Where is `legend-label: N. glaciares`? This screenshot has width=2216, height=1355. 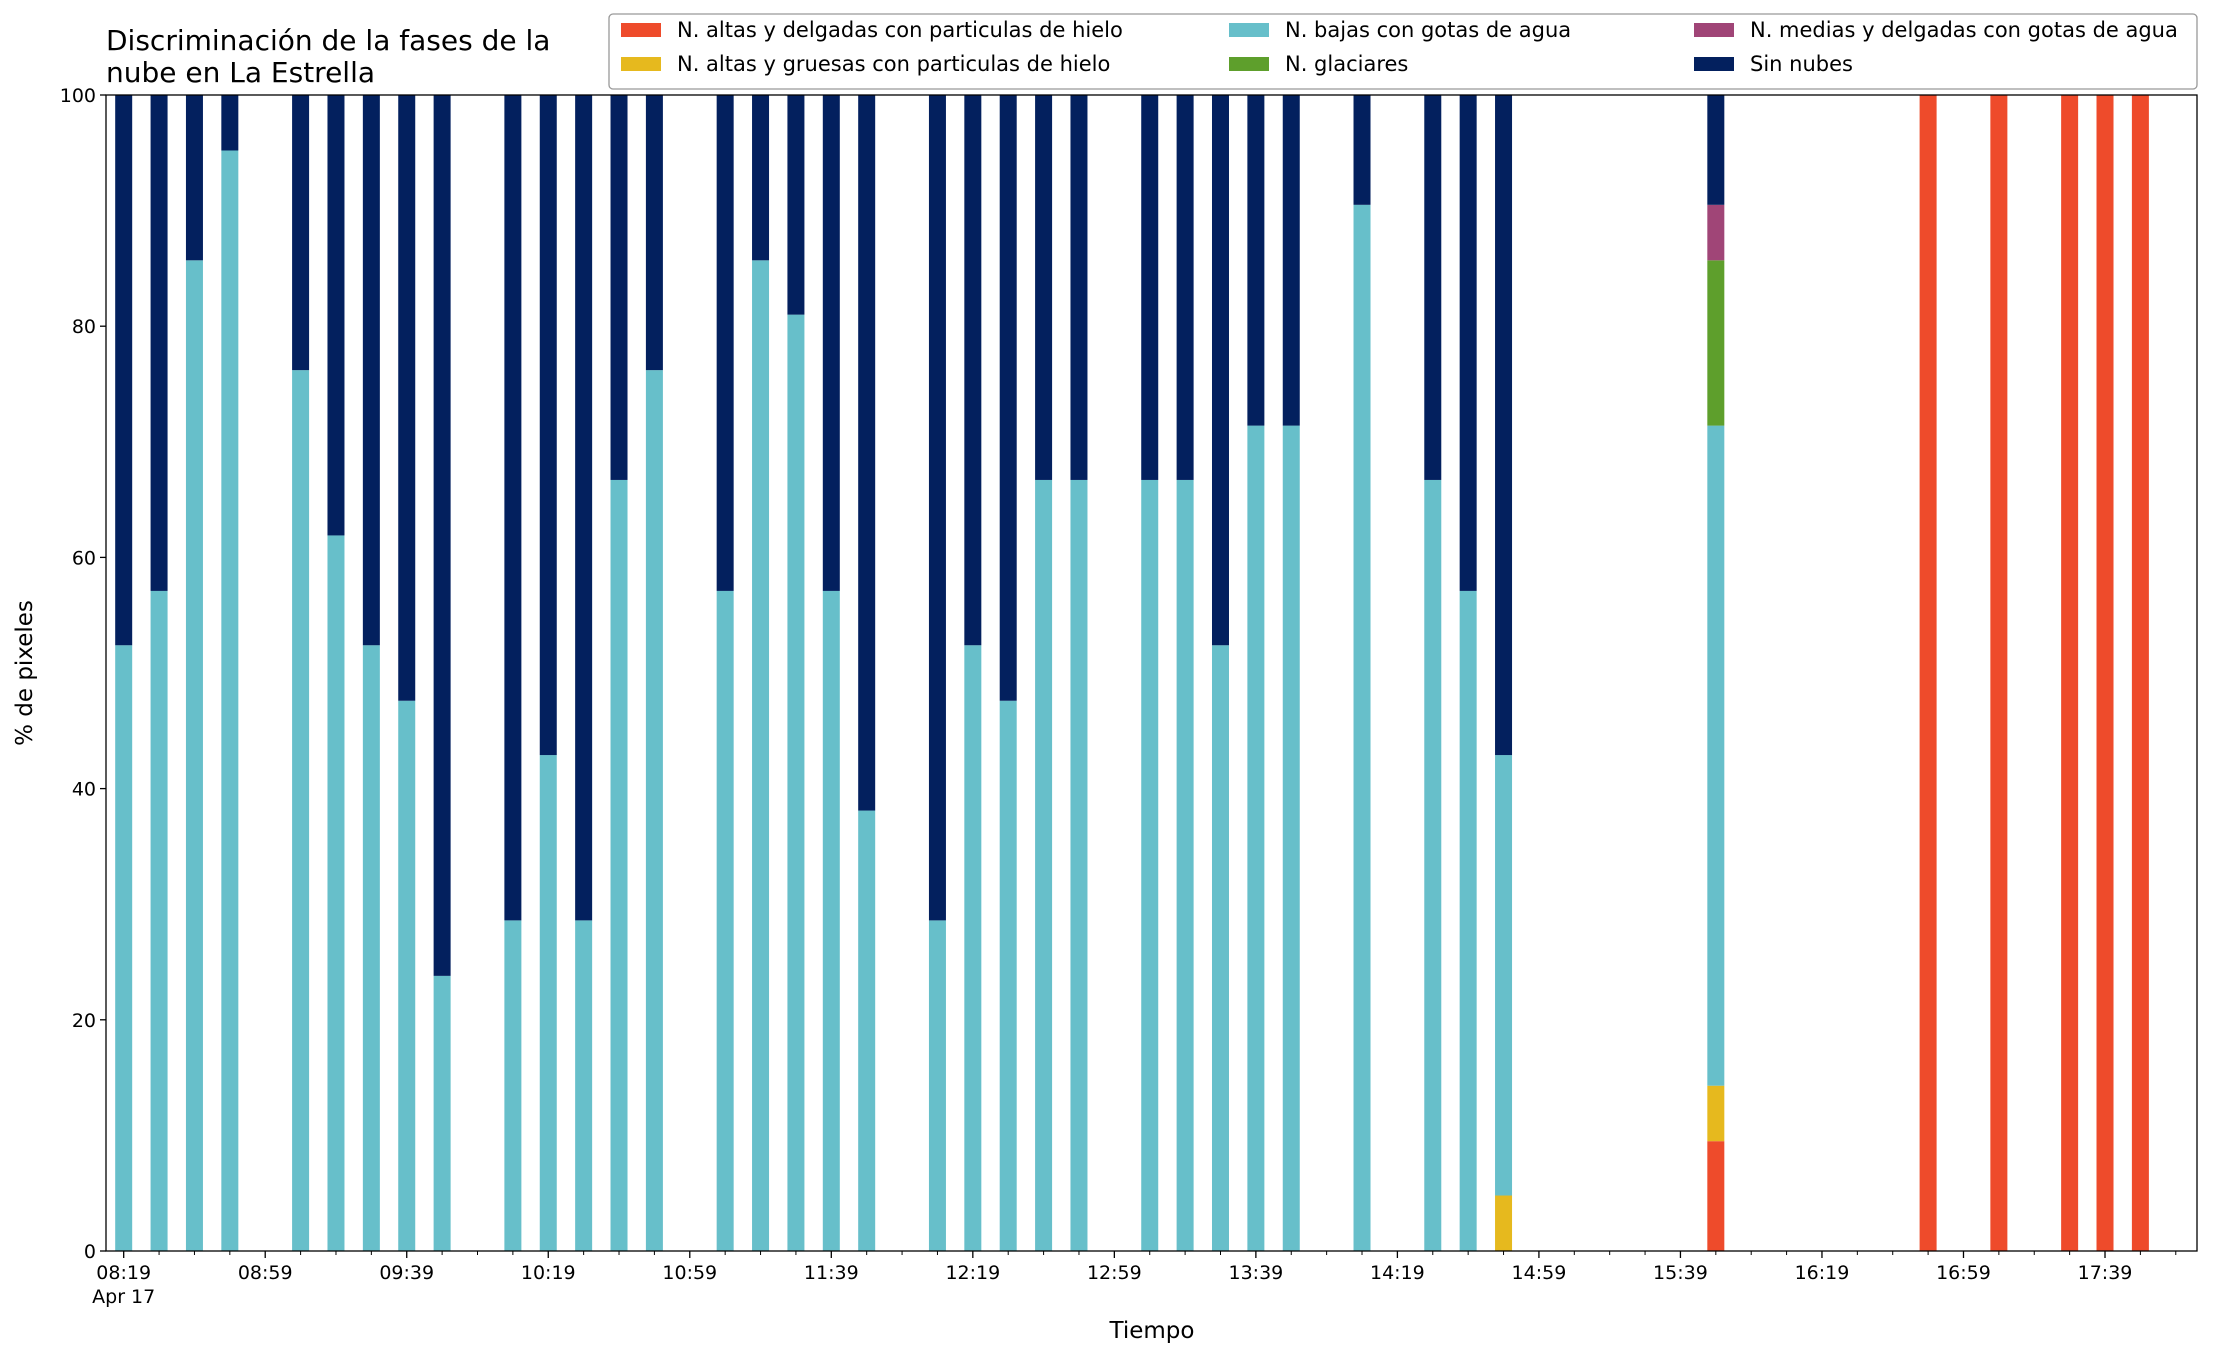 legend-label: N. glaciares is located at coordinates (1346, 64).